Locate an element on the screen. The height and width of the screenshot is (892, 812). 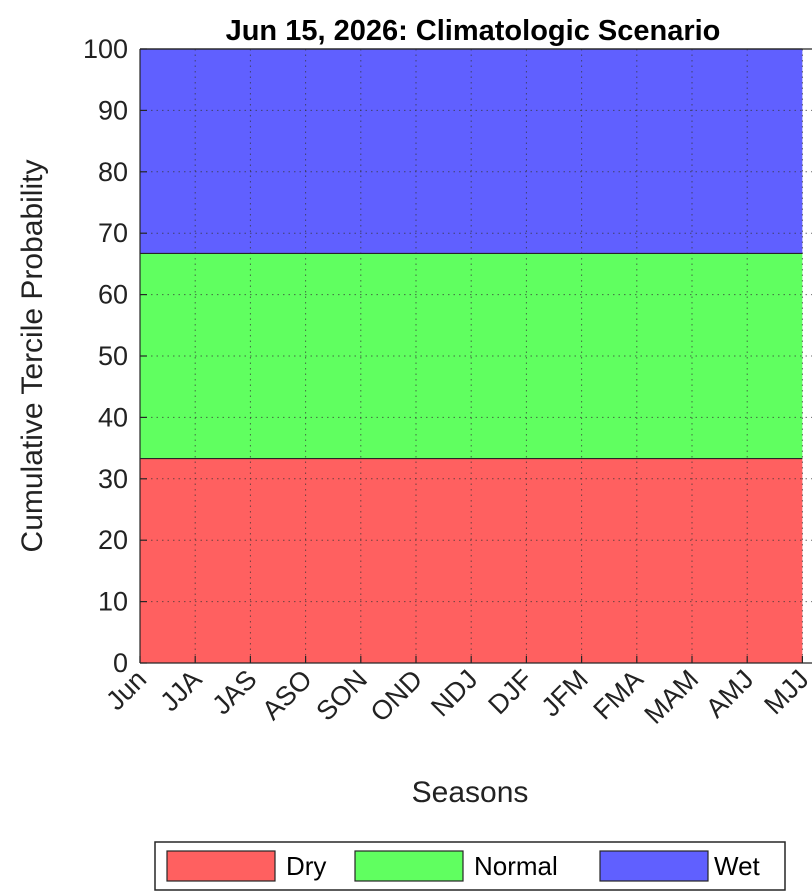
y-tick-label: 90 is located at coordinates (113, 110).